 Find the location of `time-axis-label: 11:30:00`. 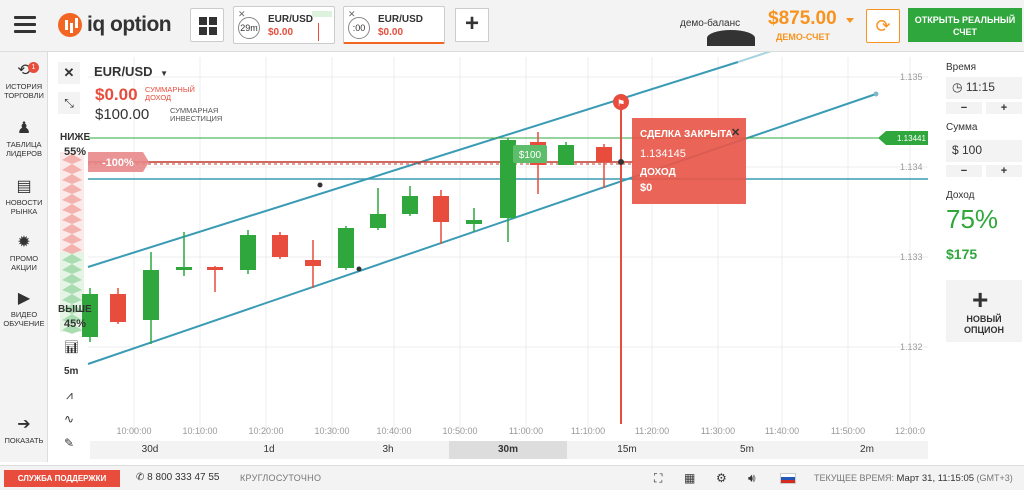

time-axis-label: 11:30:00 is located at coordinates (718, 431).